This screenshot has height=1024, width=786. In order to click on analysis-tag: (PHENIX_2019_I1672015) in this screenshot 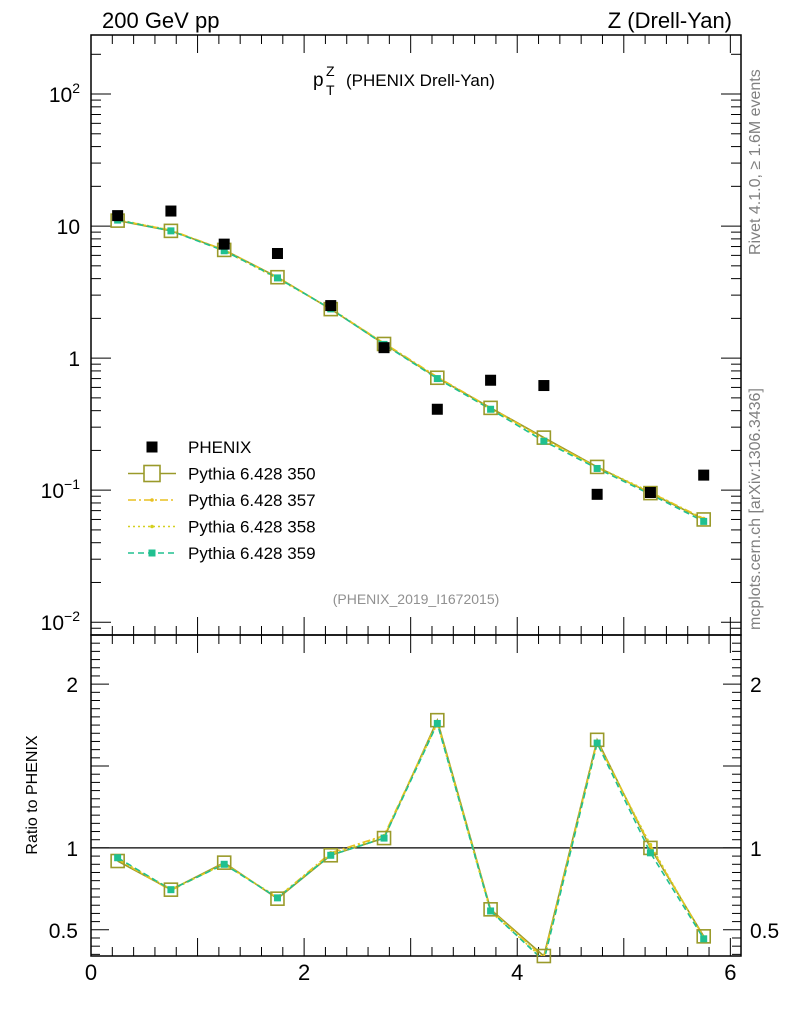, I will do `click(416, 599)`.